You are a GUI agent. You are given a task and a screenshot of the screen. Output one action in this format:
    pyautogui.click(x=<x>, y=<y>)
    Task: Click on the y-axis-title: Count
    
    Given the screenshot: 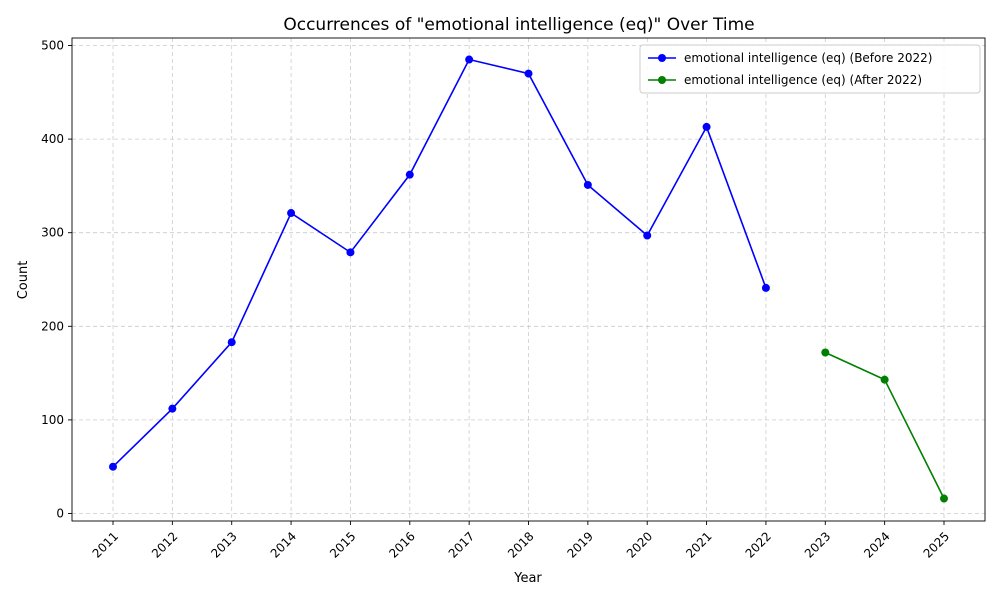 What is the action you would take?
    pyautogui.click(x=23, y=280)
    